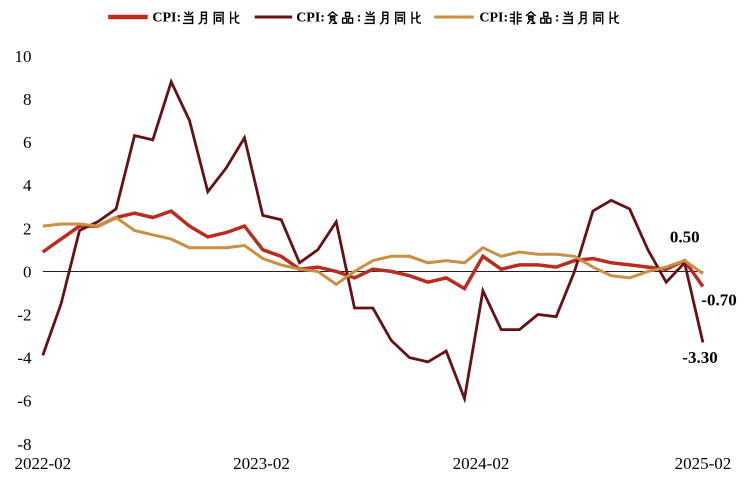  What do you see at coordinates (261, 463) in the screenshot?
I see `svg-text: 2023-02` at bounding box center [261, 463].